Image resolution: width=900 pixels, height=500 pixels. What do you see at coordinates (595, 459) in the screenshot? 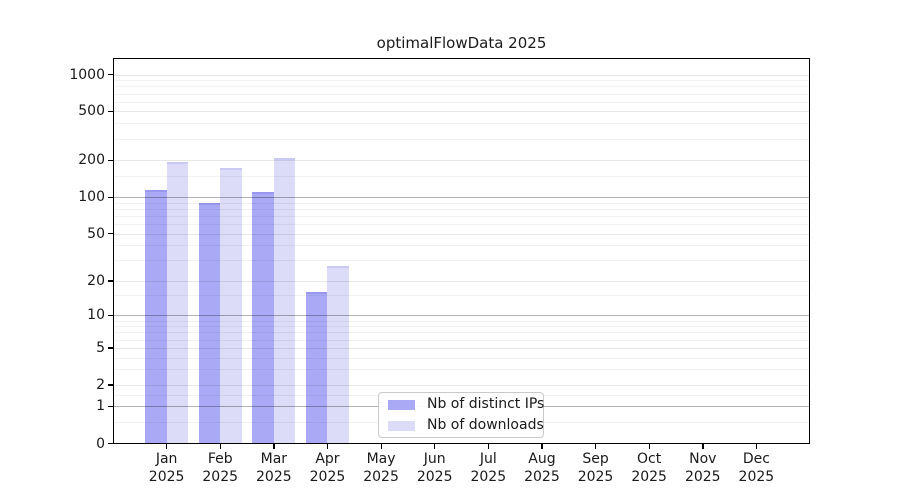
I see `x-tick-label-line: Sep` at bounding box center [595, 459].